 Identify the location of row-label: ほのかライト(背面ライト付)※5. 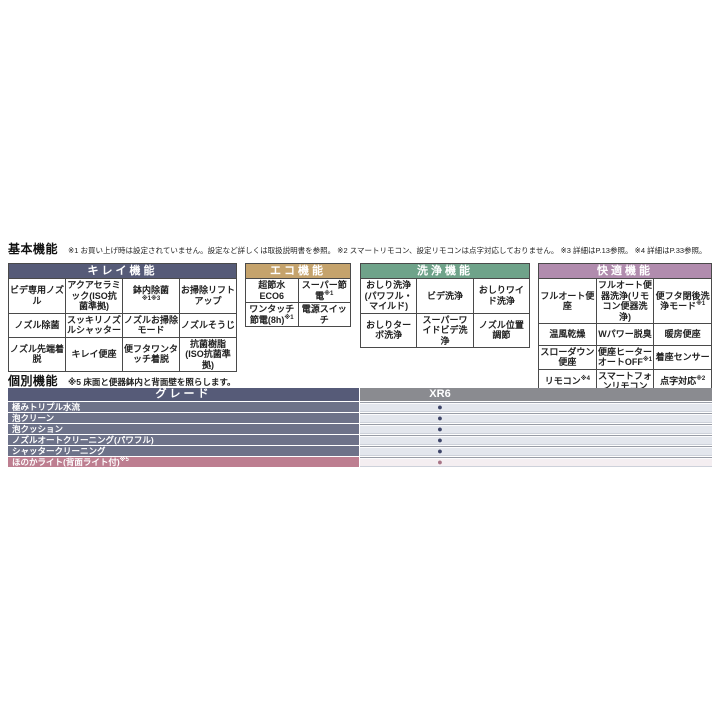
(183, 462).